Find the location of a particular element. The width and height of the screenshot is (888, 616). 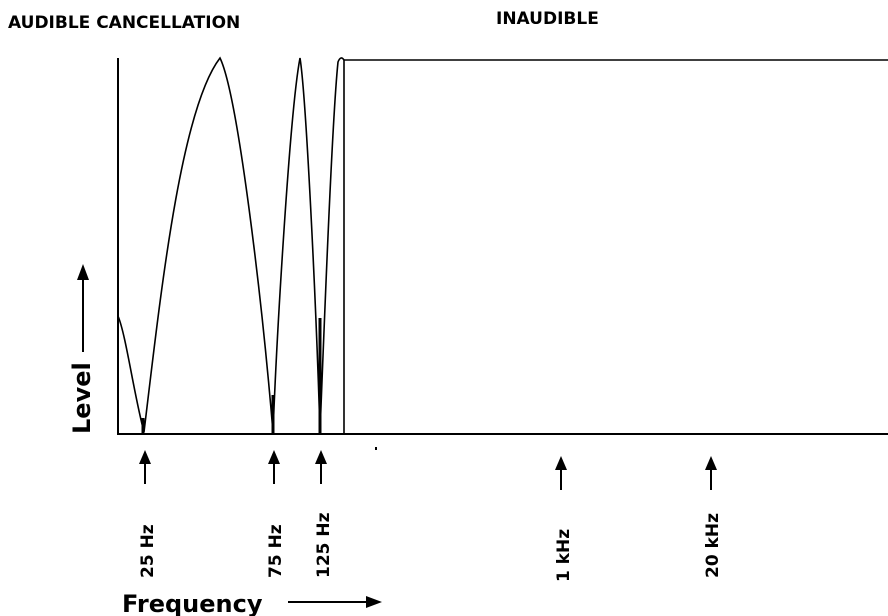

level-arrow-icon is located at coordinates (83, 308).